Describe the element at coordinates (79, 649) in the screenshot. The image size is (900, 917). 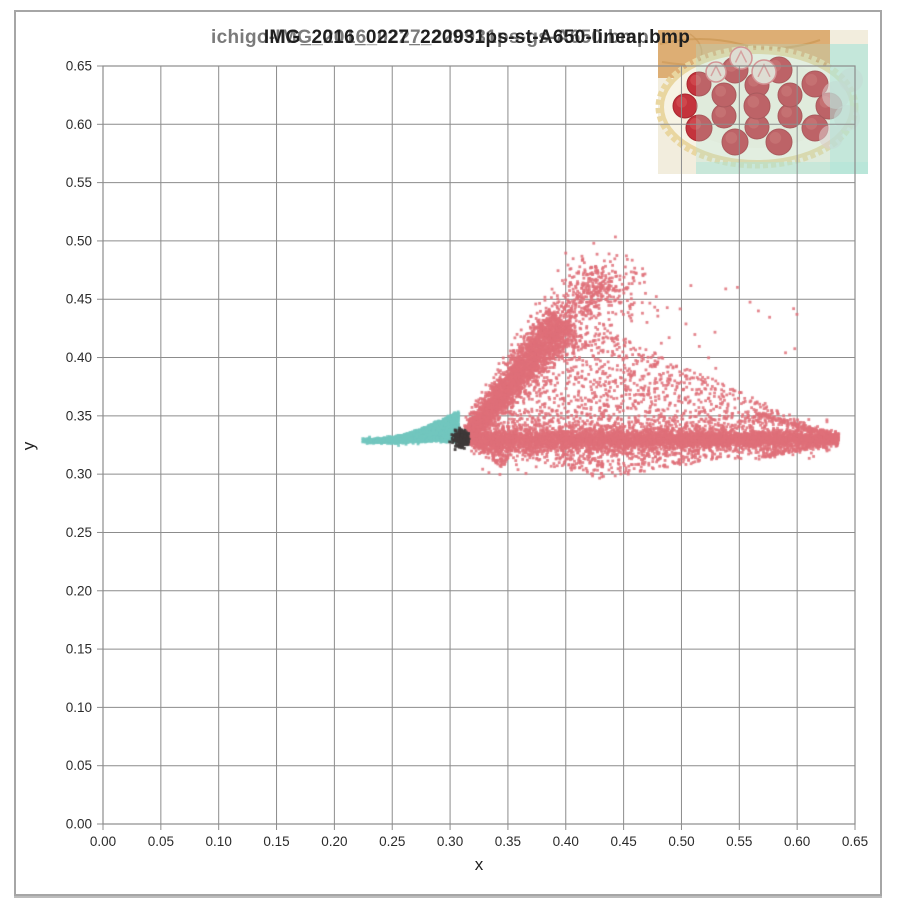
I see `y-tick-label: 0.15` at that location.